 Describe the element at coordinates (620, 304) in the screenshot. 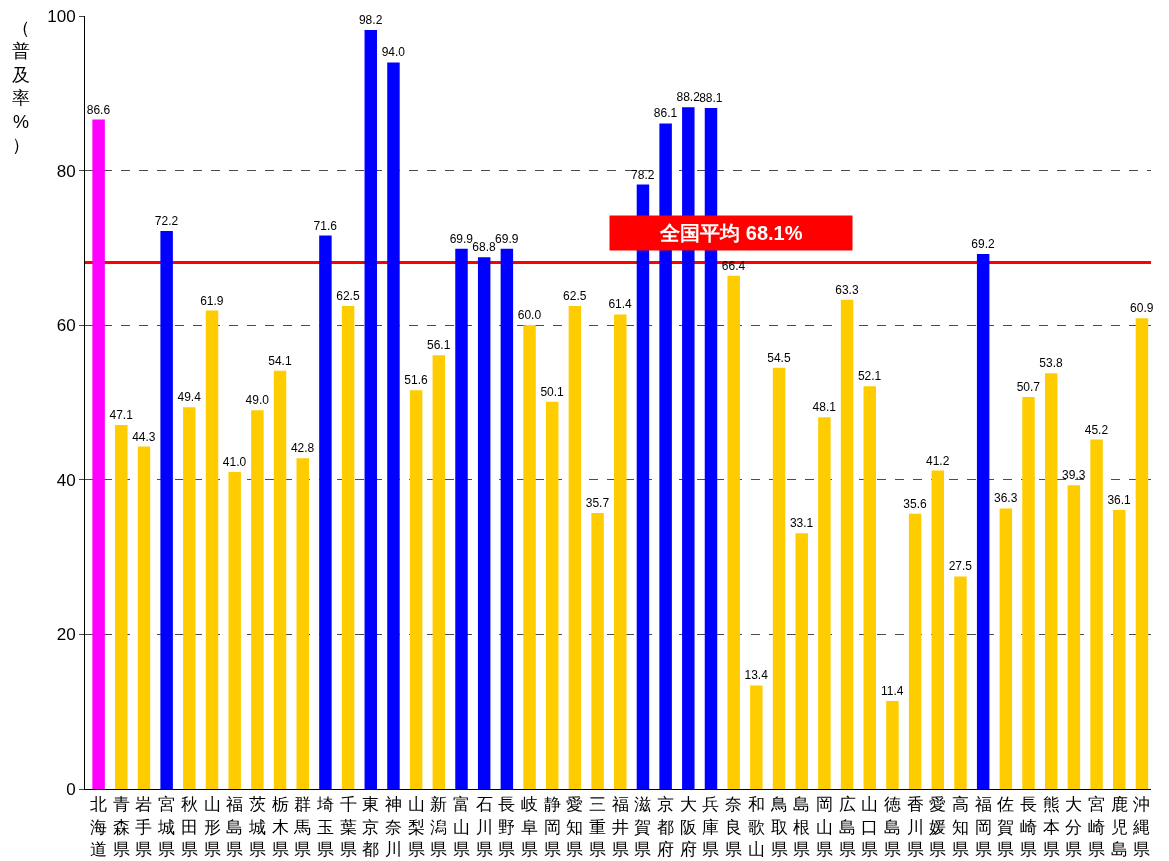

I see `data-label: 61.4` at that location.